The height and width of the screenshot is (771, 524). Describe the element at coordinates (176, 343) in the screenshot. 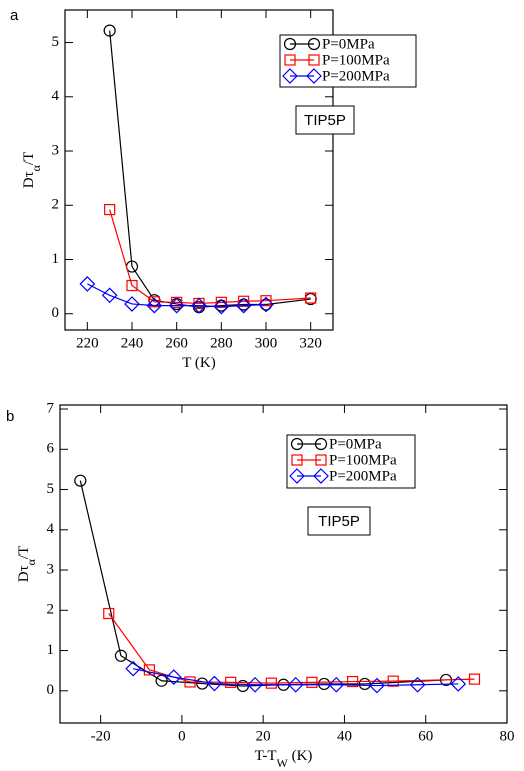

I see `x-tick-label: 260` at that location.